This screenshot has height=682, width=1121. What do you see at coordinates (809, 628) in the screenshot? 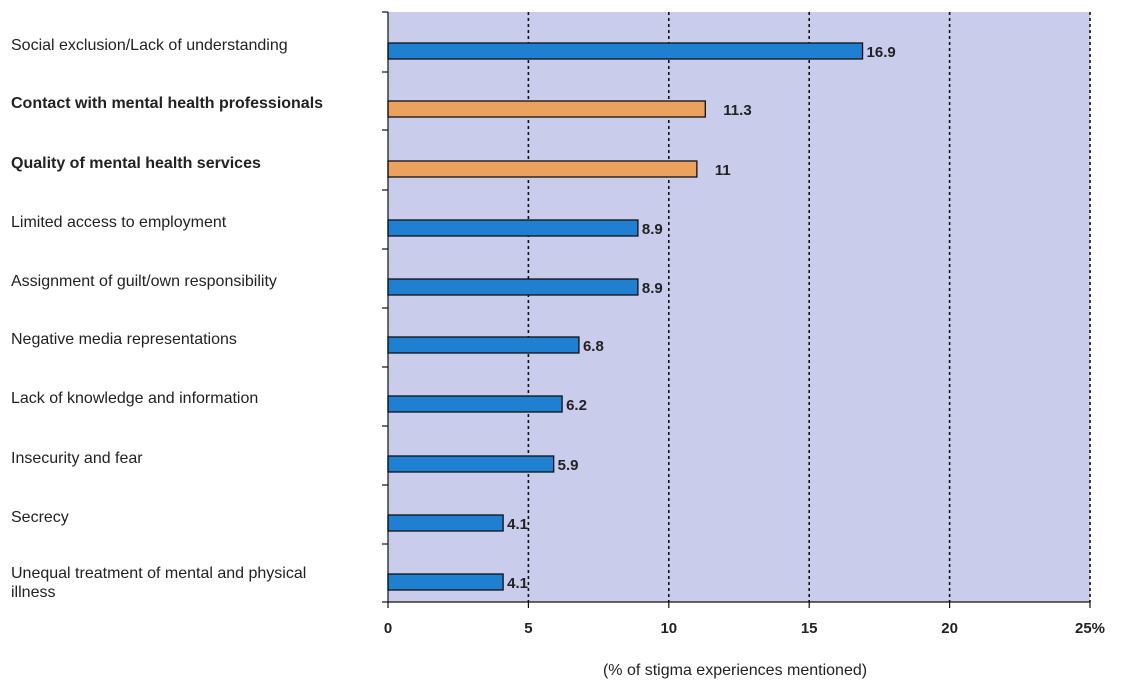
I see `x-tick-label: 15` at bounding box center [809, 628].